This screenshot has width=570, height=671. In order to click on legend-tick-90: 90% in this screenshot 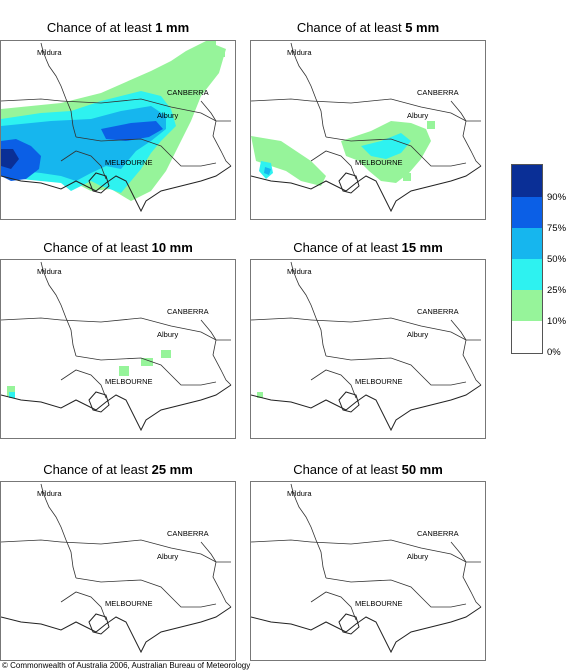, I will do `click(557, 197)`.